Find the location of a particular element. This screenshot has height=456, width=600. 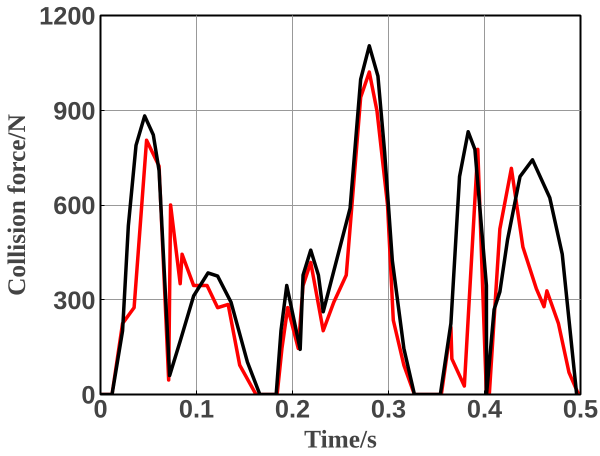

x-tick-label: 0.1 is located at coordinates (196, 410).